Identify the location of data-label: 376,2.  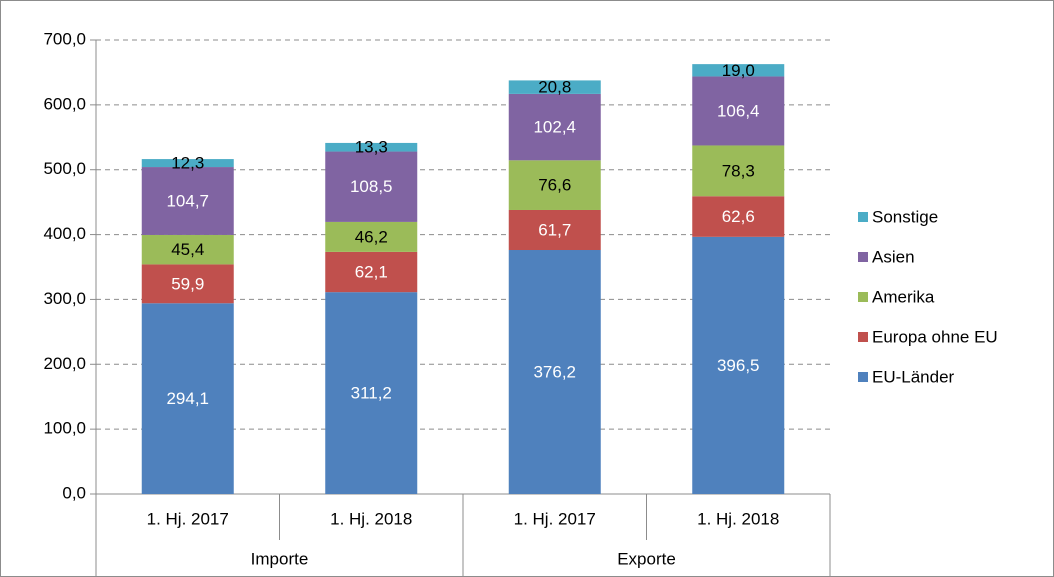
(554, 371).